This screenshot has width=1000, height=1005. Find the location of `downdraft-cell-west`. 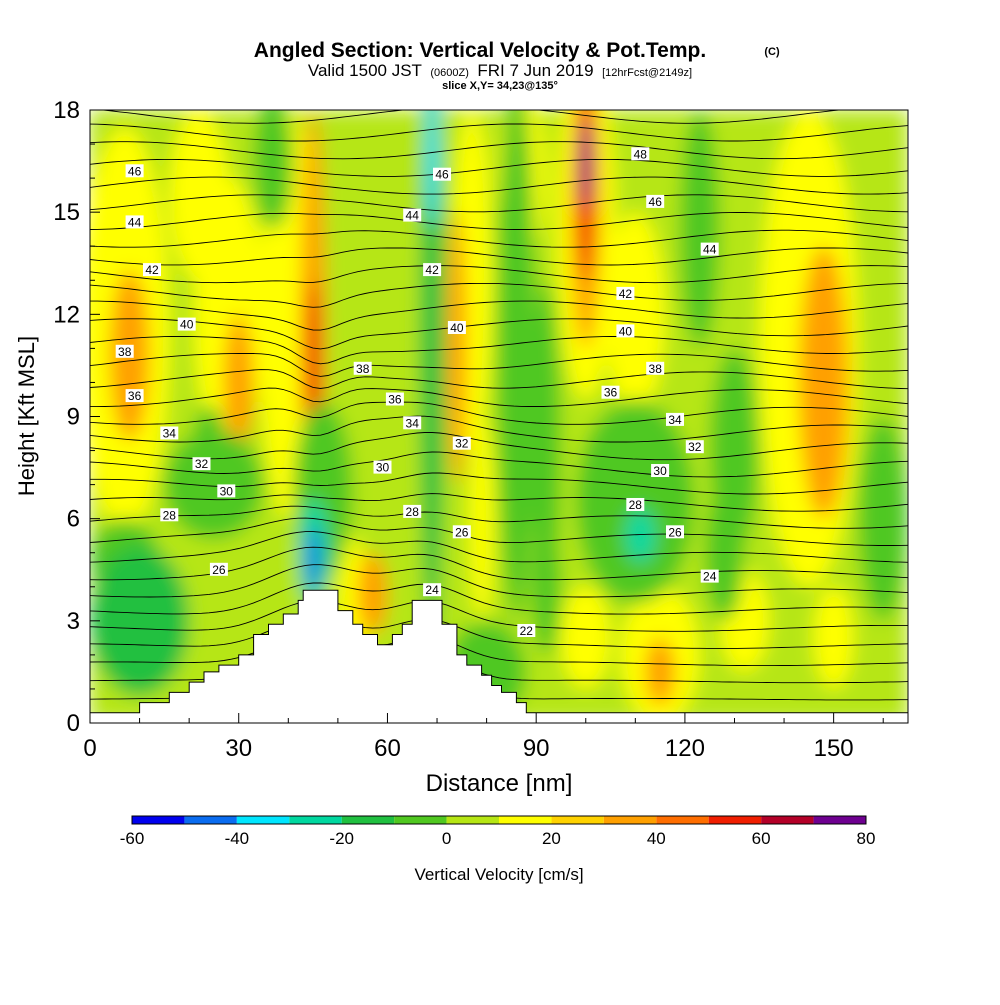

downdraft-cell-west is located at coordinates (140, 620).